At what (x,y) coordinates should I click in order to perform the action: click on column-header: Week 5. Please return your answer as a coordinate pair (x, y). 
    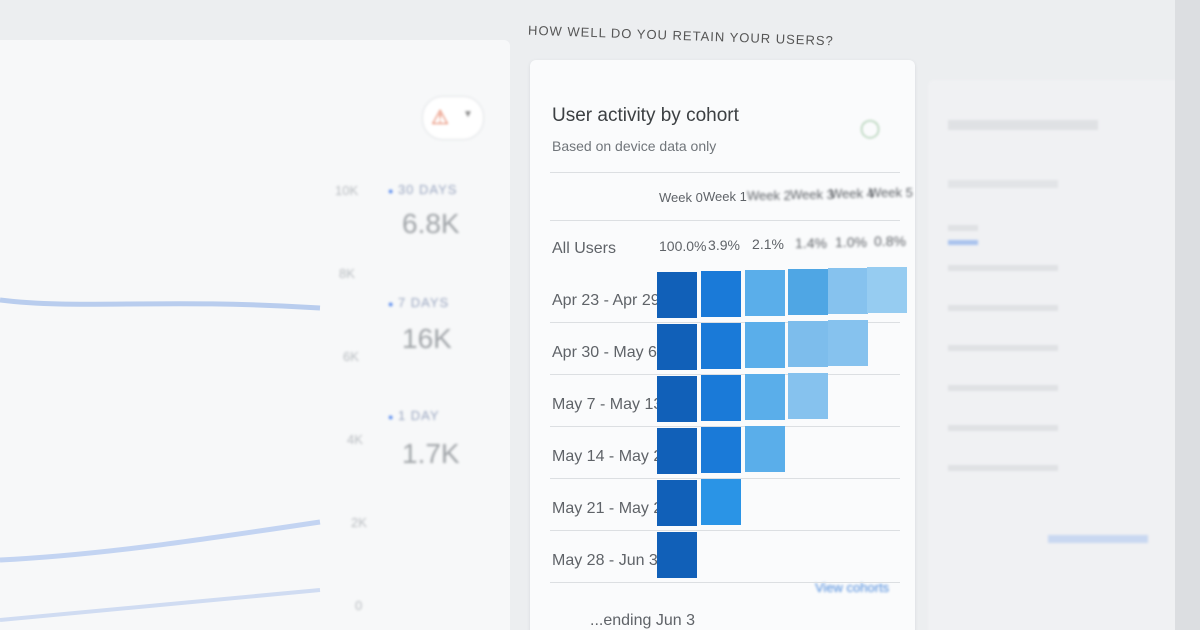
    Looking at the image, I should click on (891, 192).